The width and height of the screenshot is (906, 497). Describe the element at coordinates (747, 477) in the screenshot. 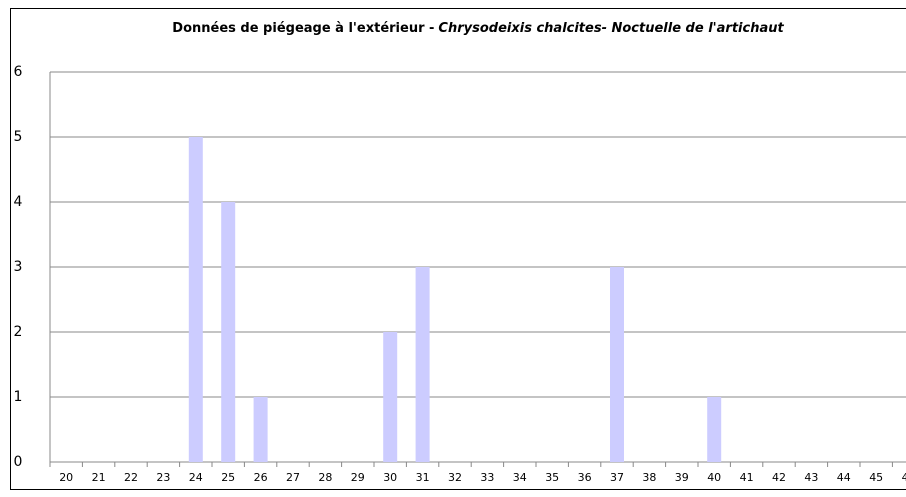

I see `x-tick-label: 41` at that location.